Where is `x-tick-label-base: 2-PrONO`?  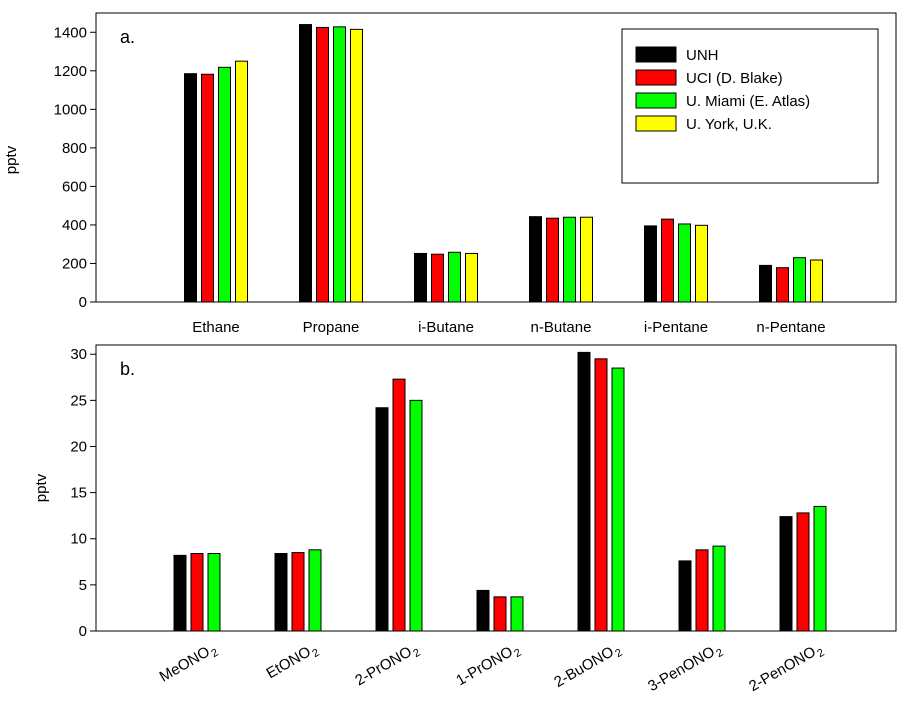 x-tick-label-base: 2-PrONO is located at coordinates (383, 666).